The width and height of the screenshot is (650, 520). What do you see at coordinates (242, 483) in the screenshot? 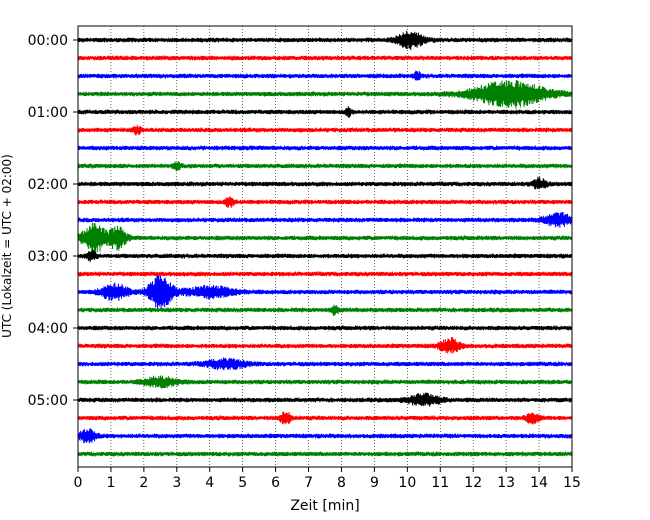
I see `x-tick-label: 5` at bounding box center [242, 483].